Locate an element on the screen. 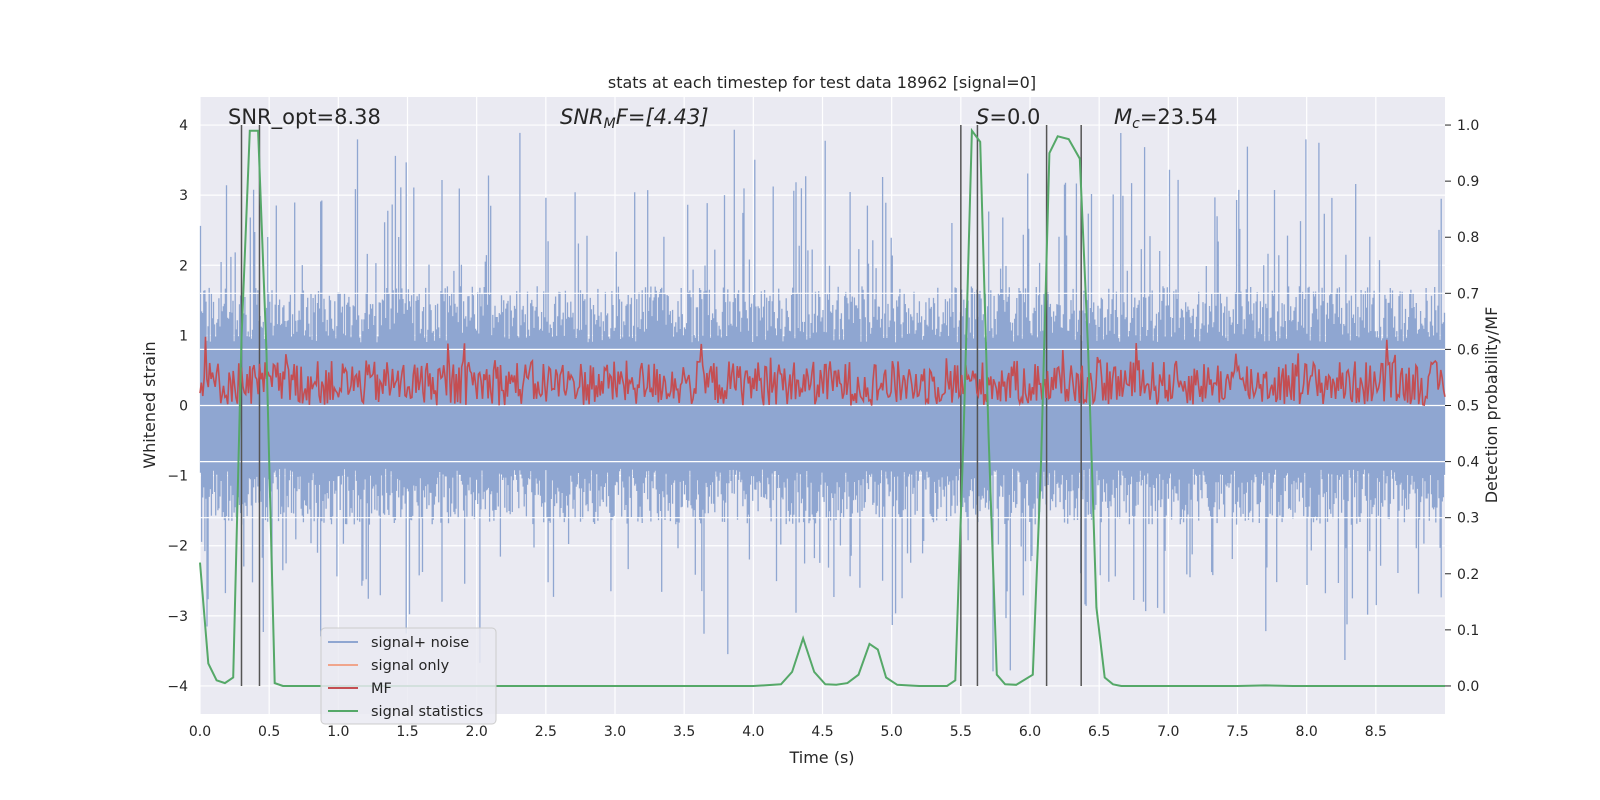 The image size is (1600, 800). x-tick-label: 6.0 is located at coordinates (1030, 732).